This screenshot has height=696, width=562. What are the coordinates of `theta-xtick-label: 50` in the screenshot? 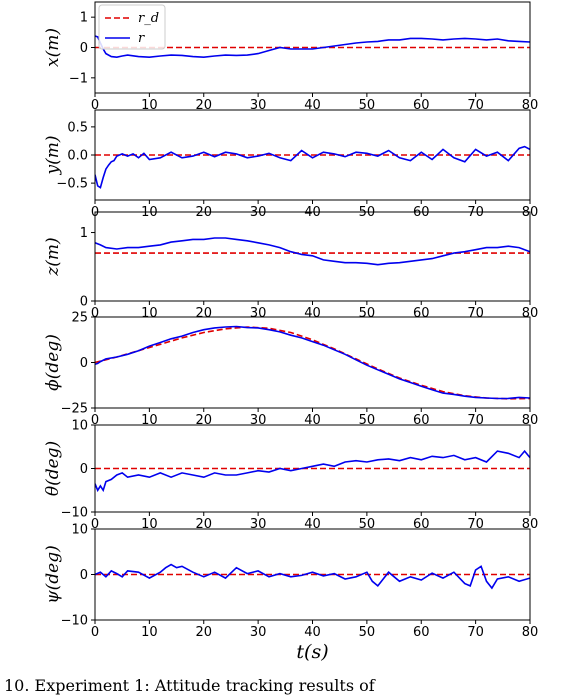 It's located at (367, 524).